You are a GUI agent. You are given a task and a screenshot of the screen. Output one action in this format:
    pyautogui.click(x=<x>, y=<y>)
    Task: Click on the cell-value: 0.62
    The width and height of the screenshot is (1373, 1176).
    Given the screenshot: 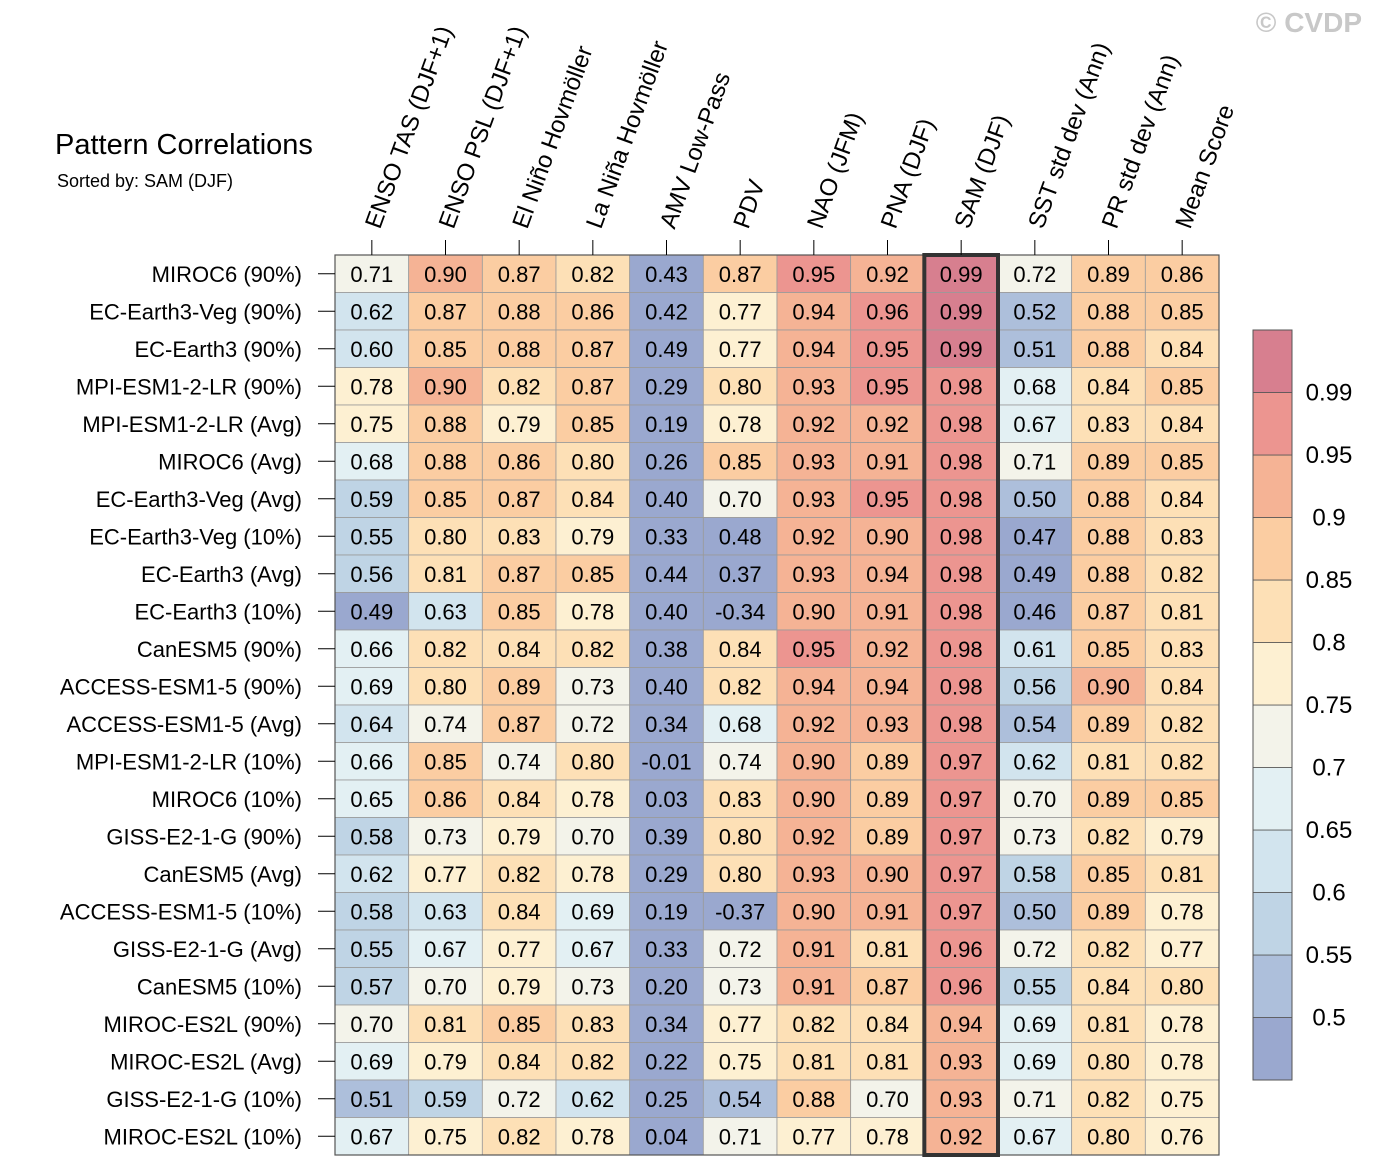 What is the action you would take?
    pyautogui.click(x=1034, y=761)
    